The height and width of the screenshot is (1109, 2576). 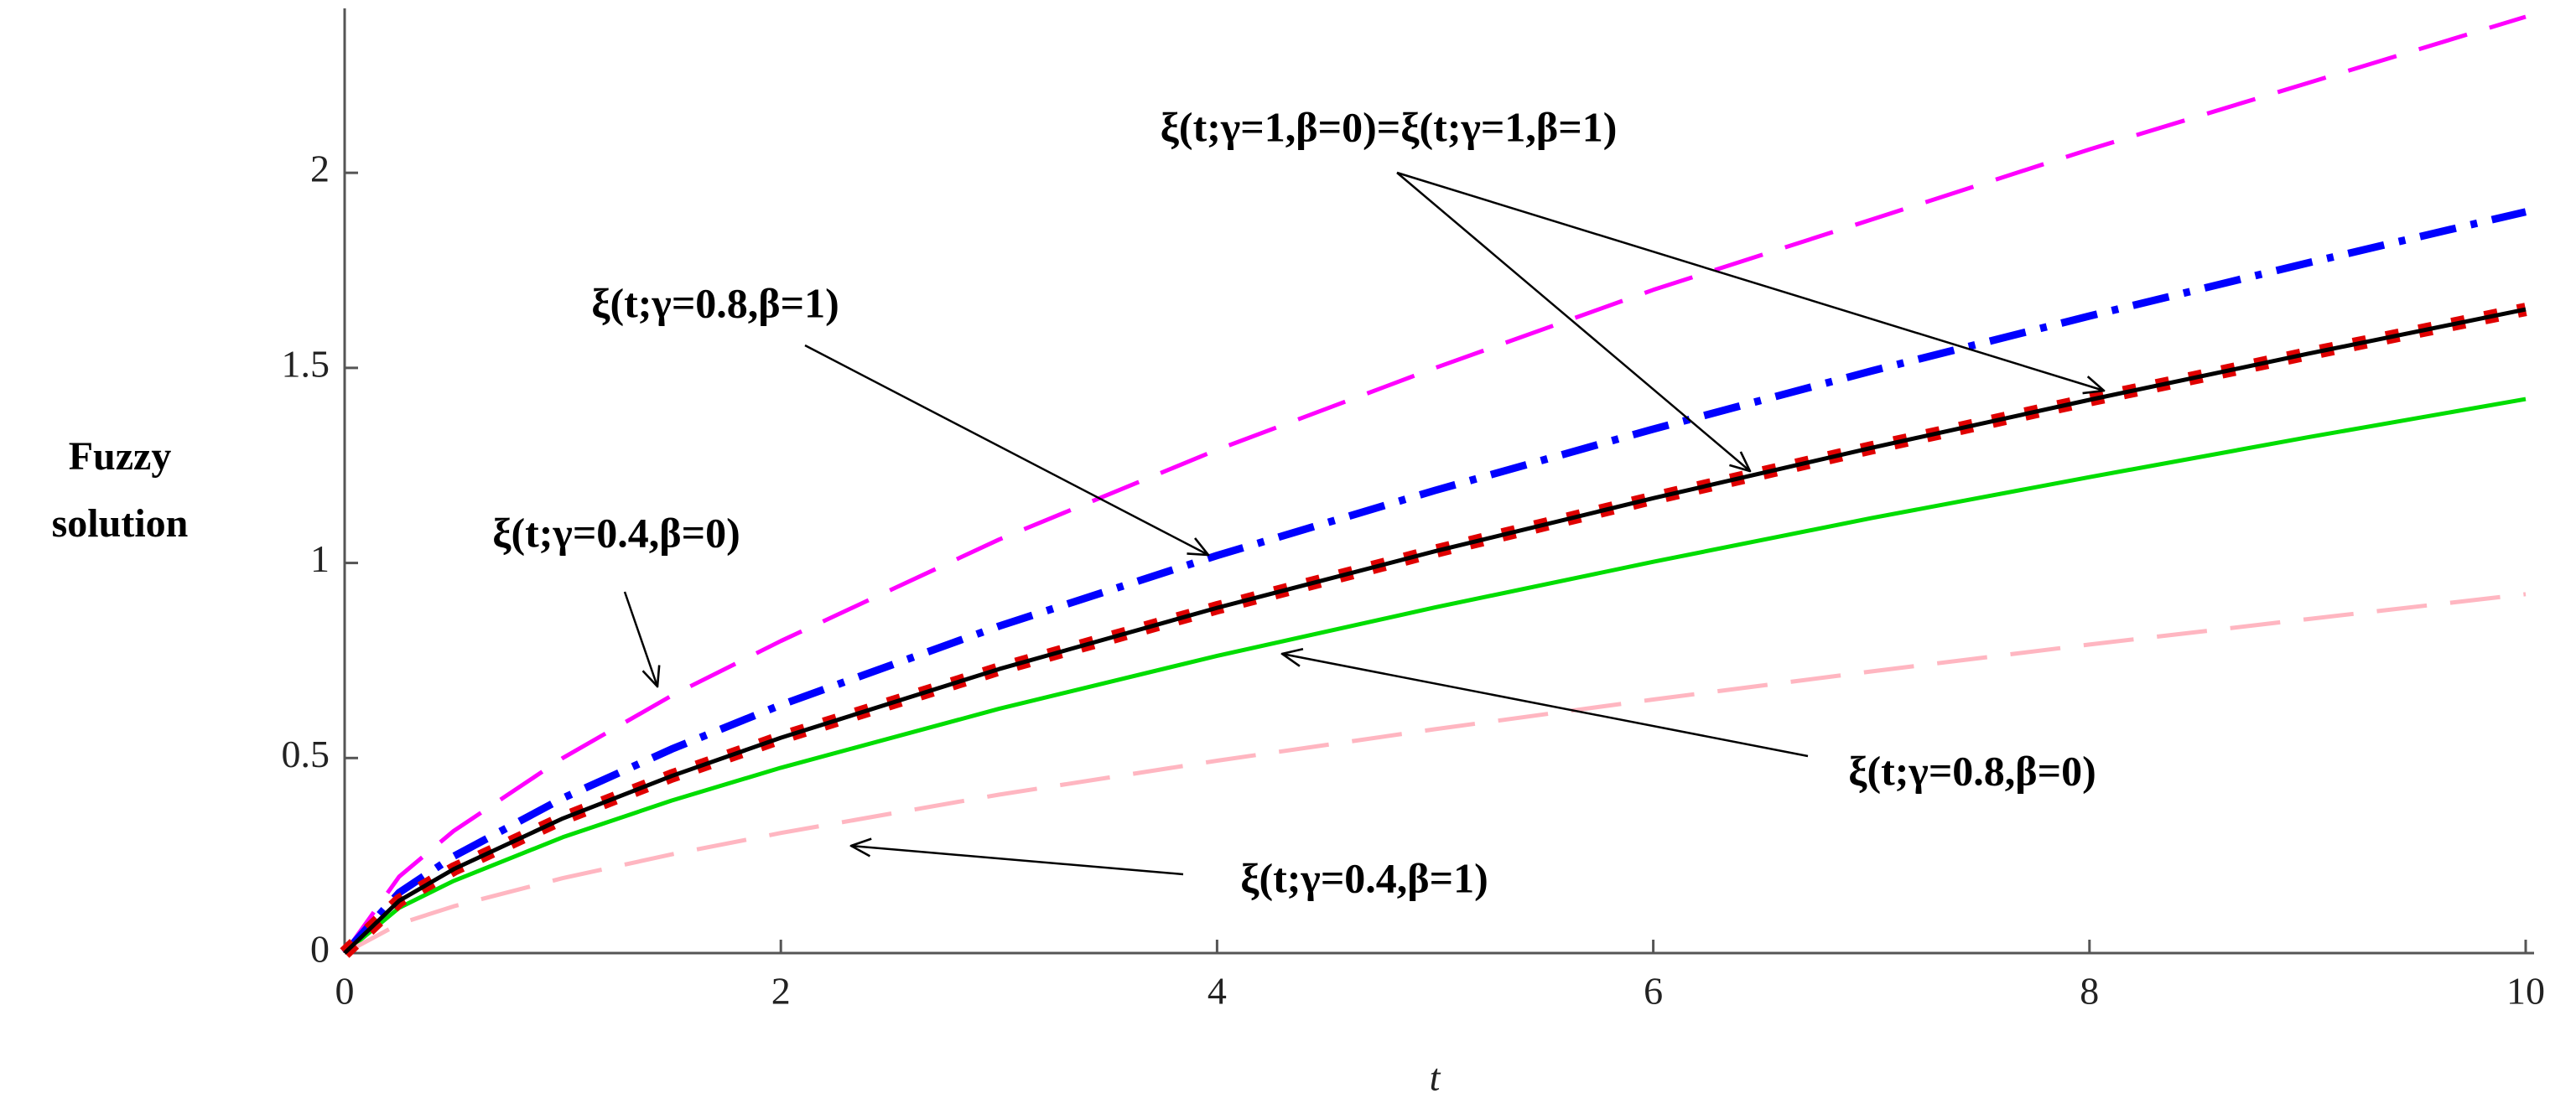 What do you see at coordinates (1217, 991) in the screenshot?
I see `x-tick-label: 4` at bounding box center [1217, 991].